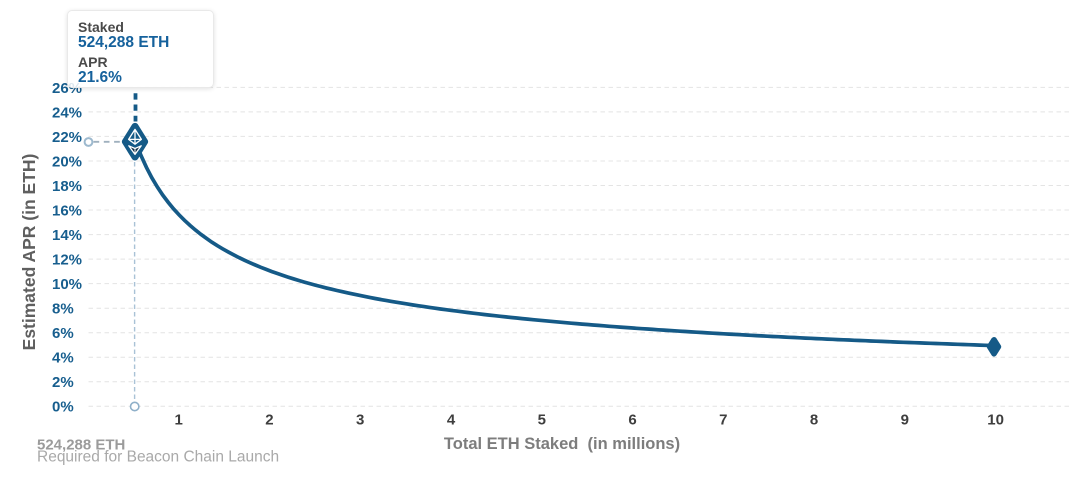 The image size is (1080, 489). Describe the element at coordinates (63, 382) in the screenshot. I see `svg-text: 2%` at that location.